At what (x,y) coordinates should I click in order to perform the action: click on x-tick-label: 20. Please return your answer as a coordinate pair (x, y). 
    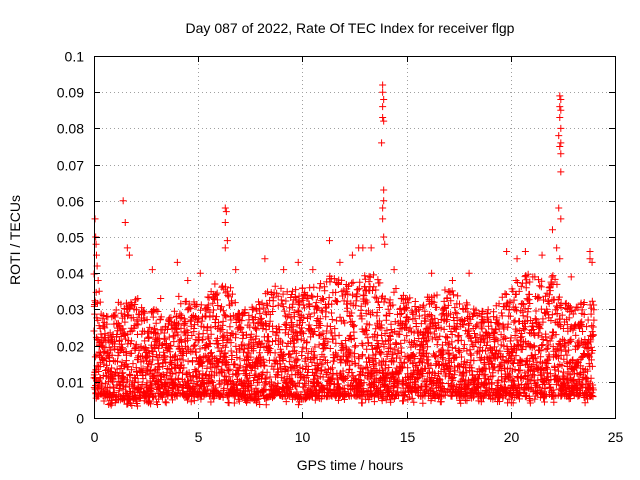
    Looking at the image, I should click on (512, 437).